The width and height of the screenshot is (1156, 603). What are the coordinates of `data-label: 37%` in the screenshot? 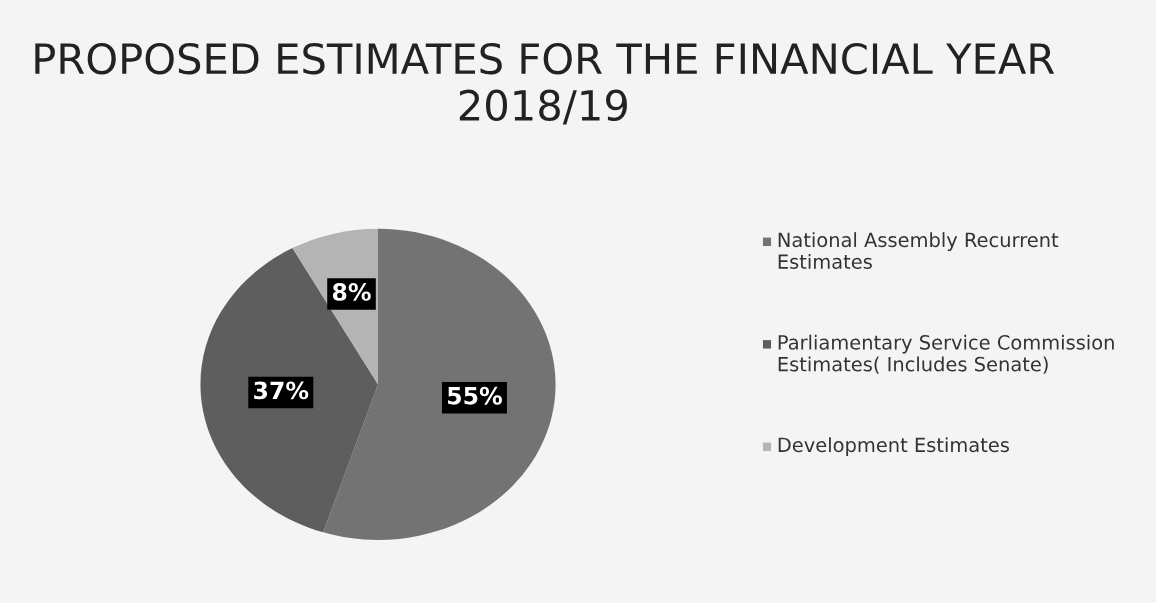 It's located at (281, 390).